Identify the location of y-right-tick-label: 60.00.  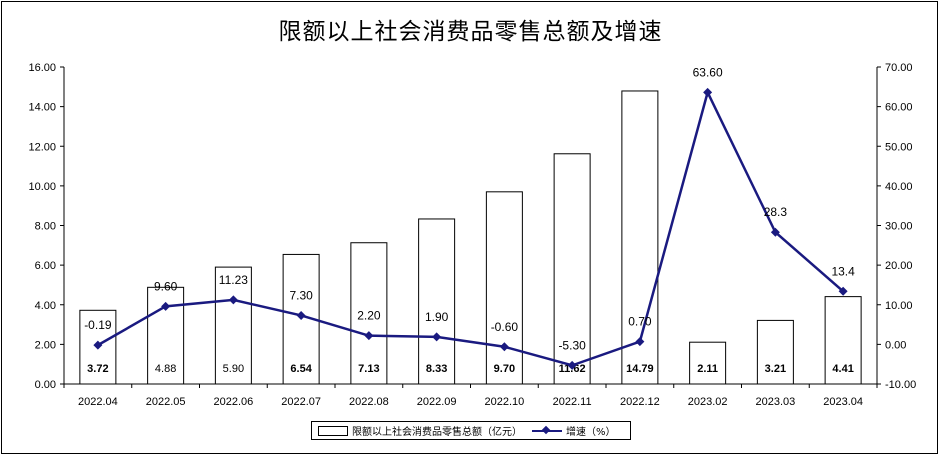
(899, 108).